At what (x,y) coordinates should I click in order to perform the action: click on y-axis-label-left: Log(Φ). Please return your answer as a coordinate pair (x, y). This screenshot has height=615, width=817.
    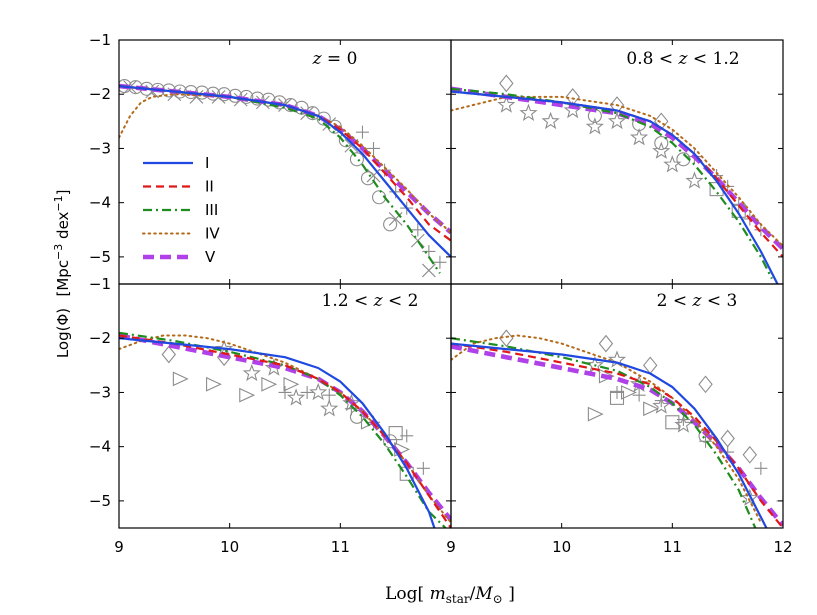
    Looking at the image, I should click on (63, 333).